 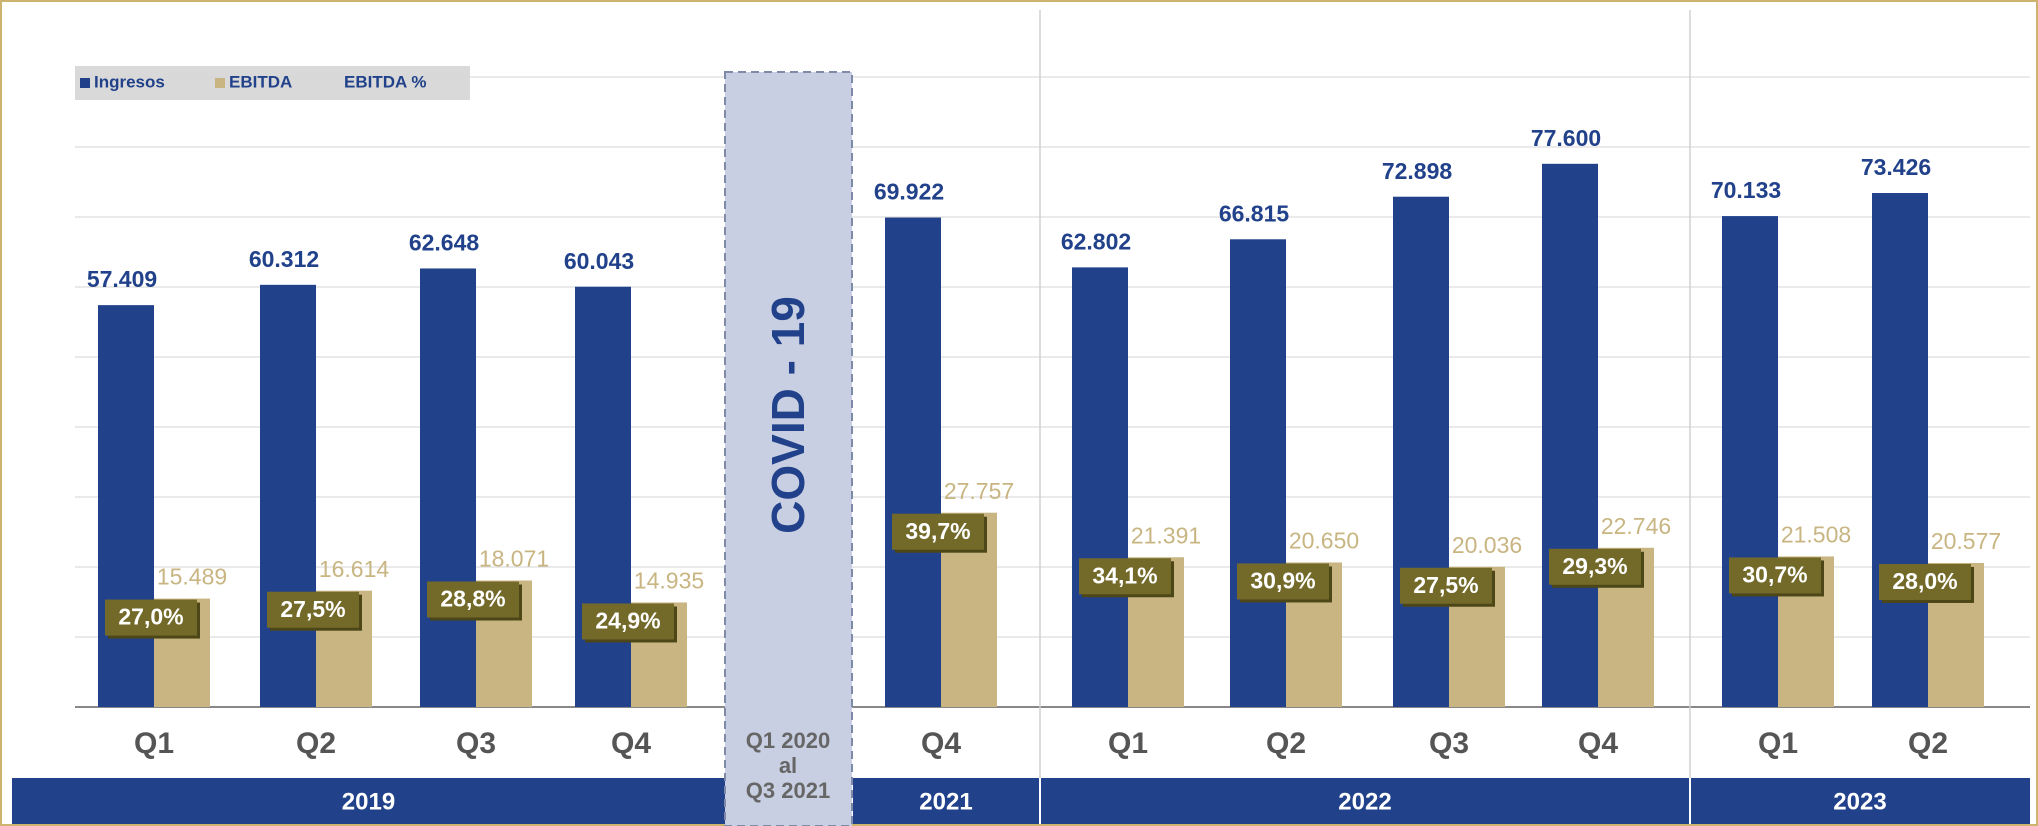 I want to click on value-label: 60.043, so click(x=599, y=261).